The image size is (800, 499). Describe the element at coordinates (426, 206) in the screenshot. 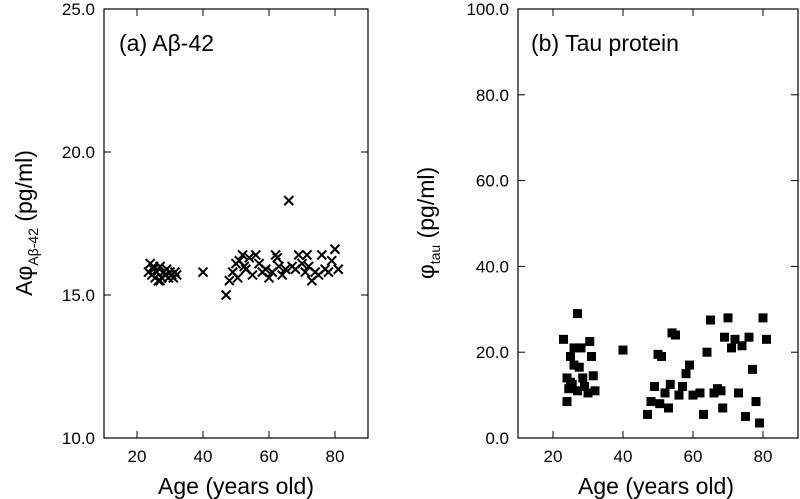

I see `panel-b-y-axis-label-suffix: (pg/ml)` at that location.